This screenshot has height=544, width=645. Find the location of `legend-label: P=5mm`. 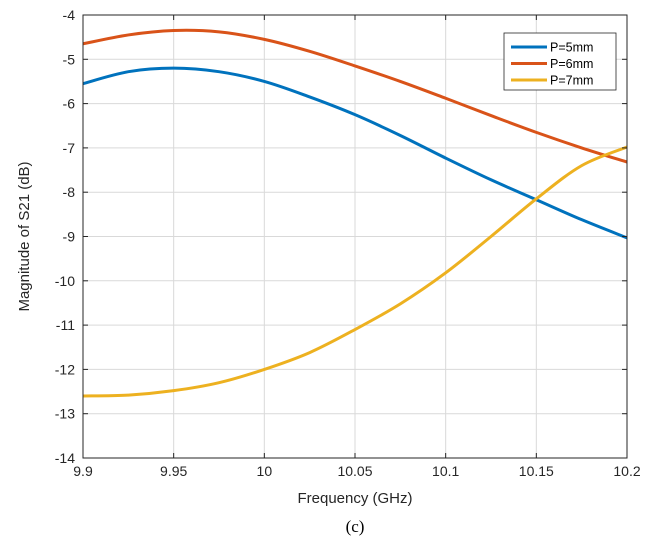

legend-label: P=5mm is located at coordinates (571, 48).